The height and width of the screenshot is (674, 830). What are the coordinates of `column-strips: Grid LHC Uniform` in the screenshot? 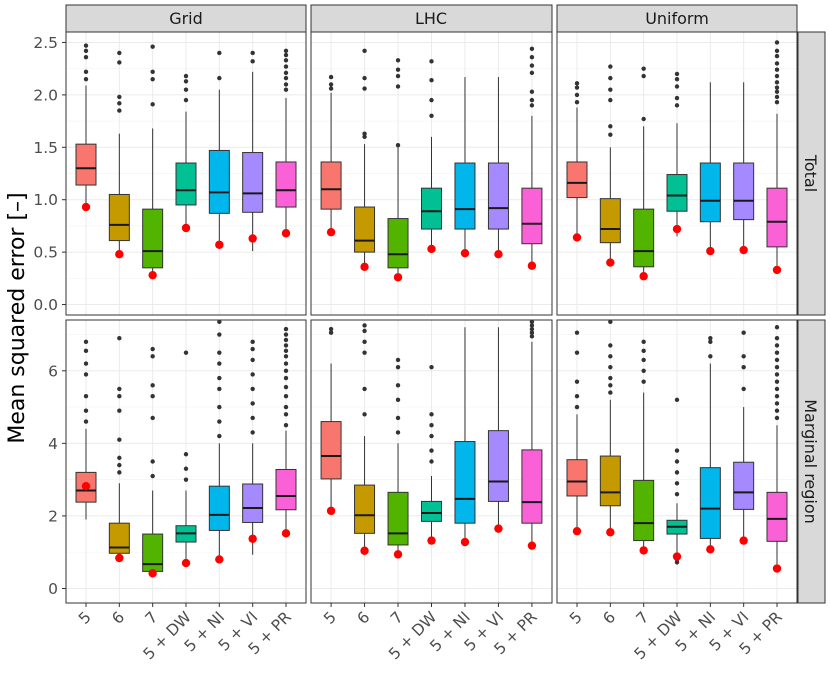 It's located at (431, 18).